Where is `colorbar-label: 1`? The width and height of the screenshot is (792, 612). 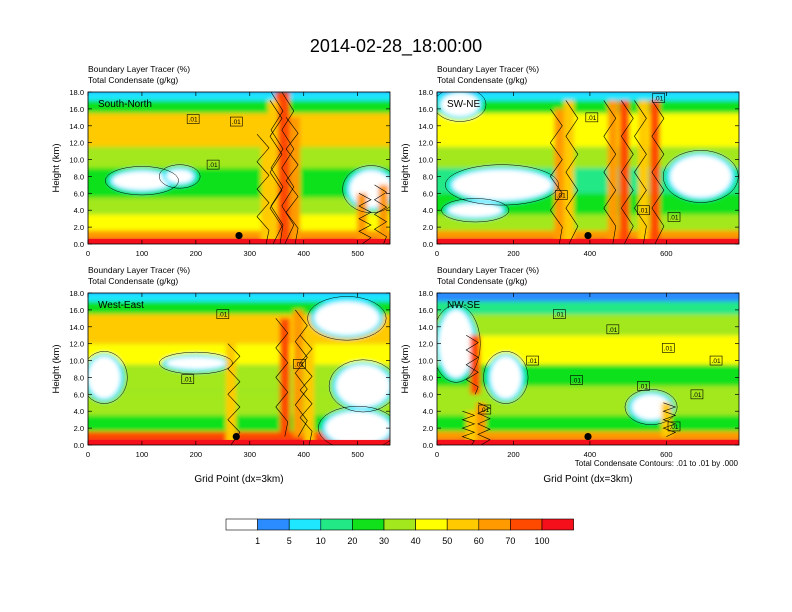
colorbar-label: 1 is located at coordinates (257, 541).